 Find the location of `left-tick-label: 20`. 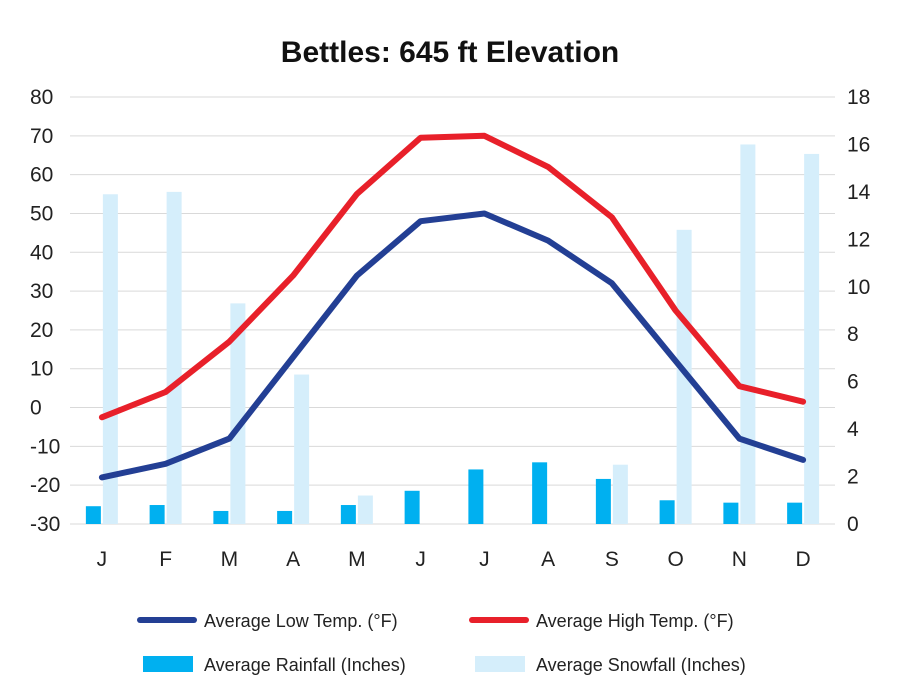

left-tick-label: 20 is located at coordinates (41, 330).